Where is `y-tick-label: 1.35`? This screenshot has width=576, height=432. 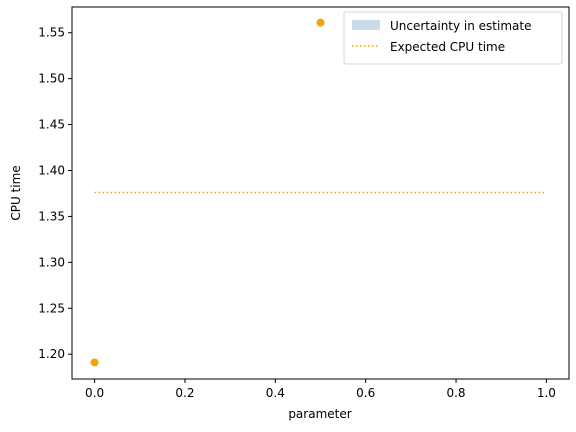
y-tick-label: 1.35 is located at coordinates (51, 216).